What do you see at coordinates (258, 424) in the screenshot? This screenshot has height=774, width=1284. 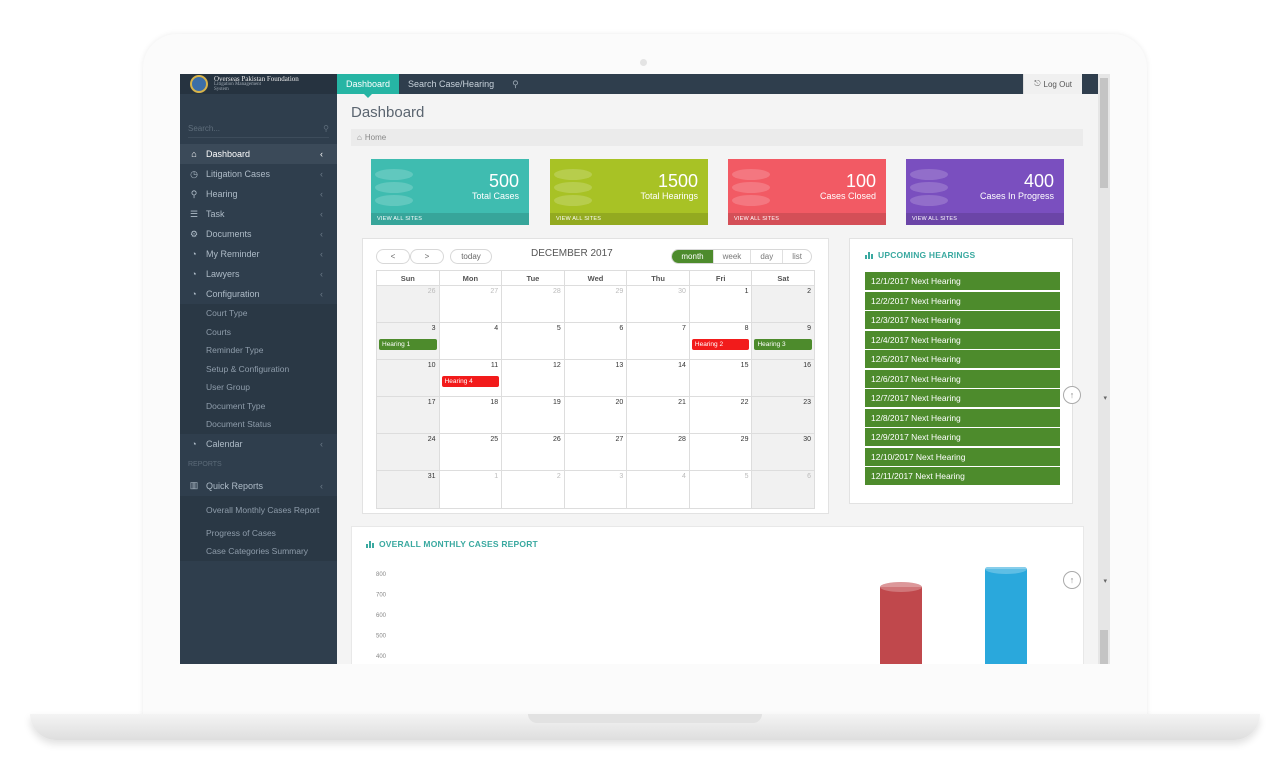 I see `sidebar-subitem-document-status: Document Status` at bounding box center [258, 424].